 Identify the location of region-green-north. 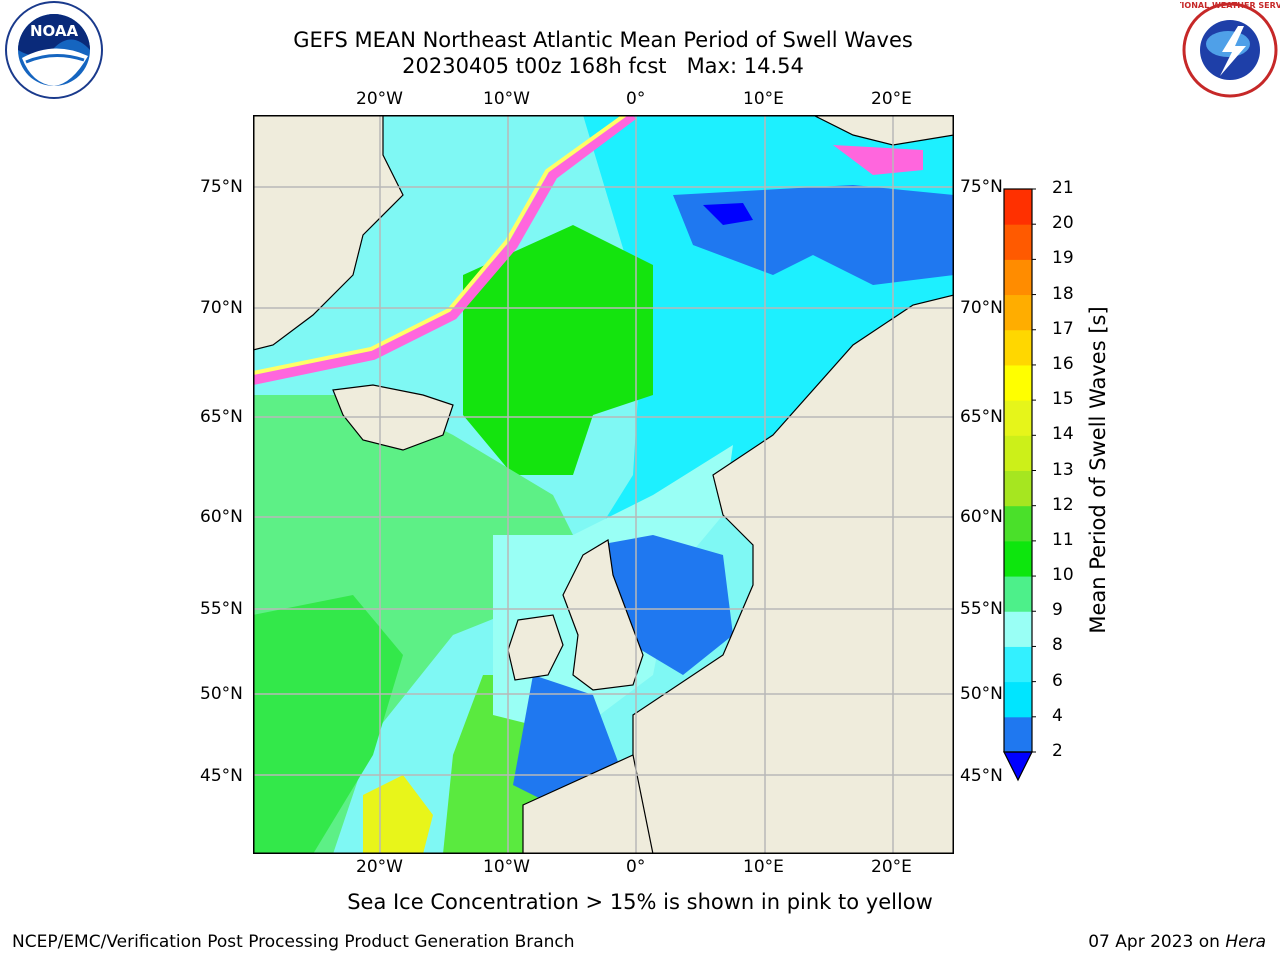
(558, 350).